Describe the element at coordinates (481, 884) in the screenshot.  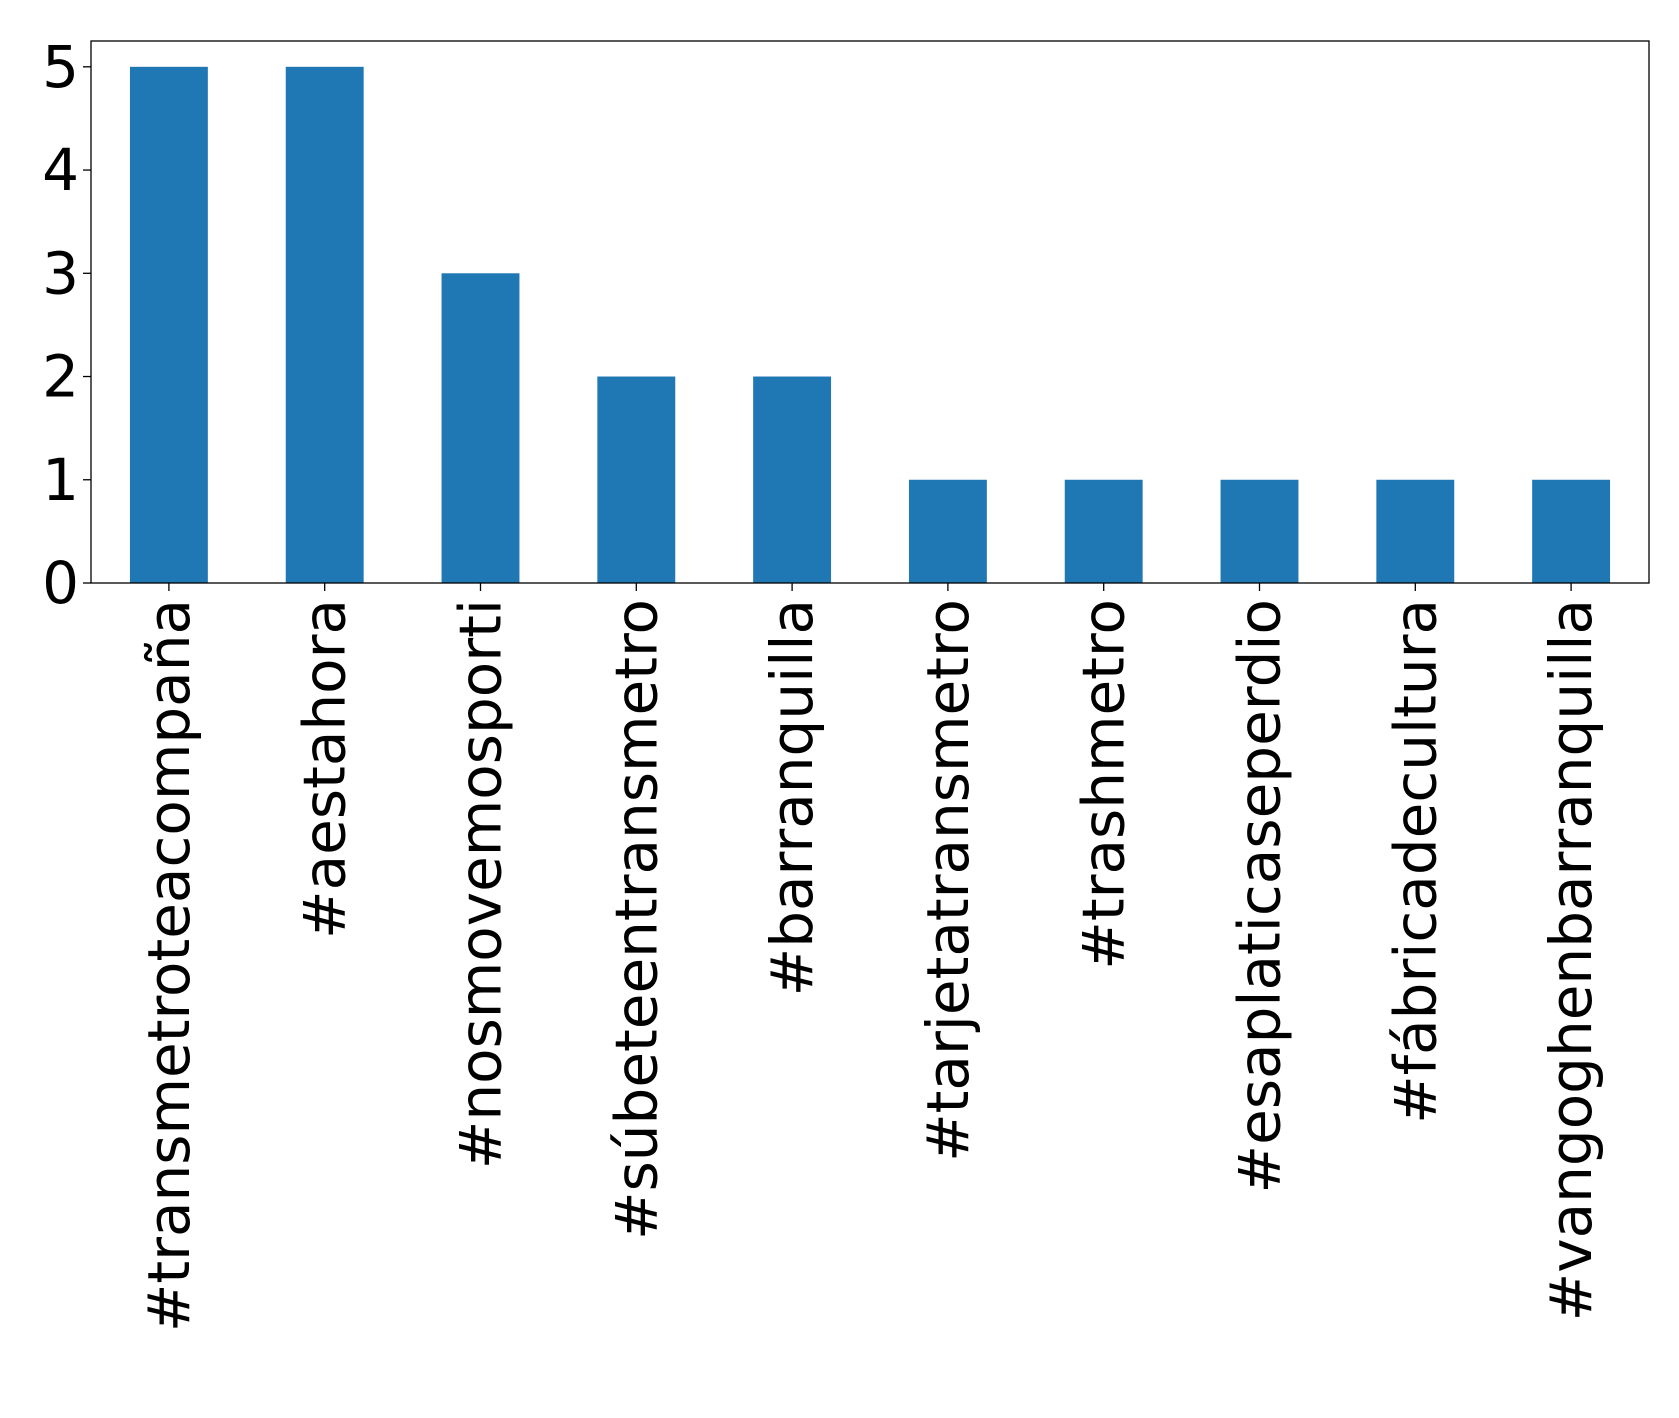
I see `x-tick-label: #nosmovemosporti` at that location.